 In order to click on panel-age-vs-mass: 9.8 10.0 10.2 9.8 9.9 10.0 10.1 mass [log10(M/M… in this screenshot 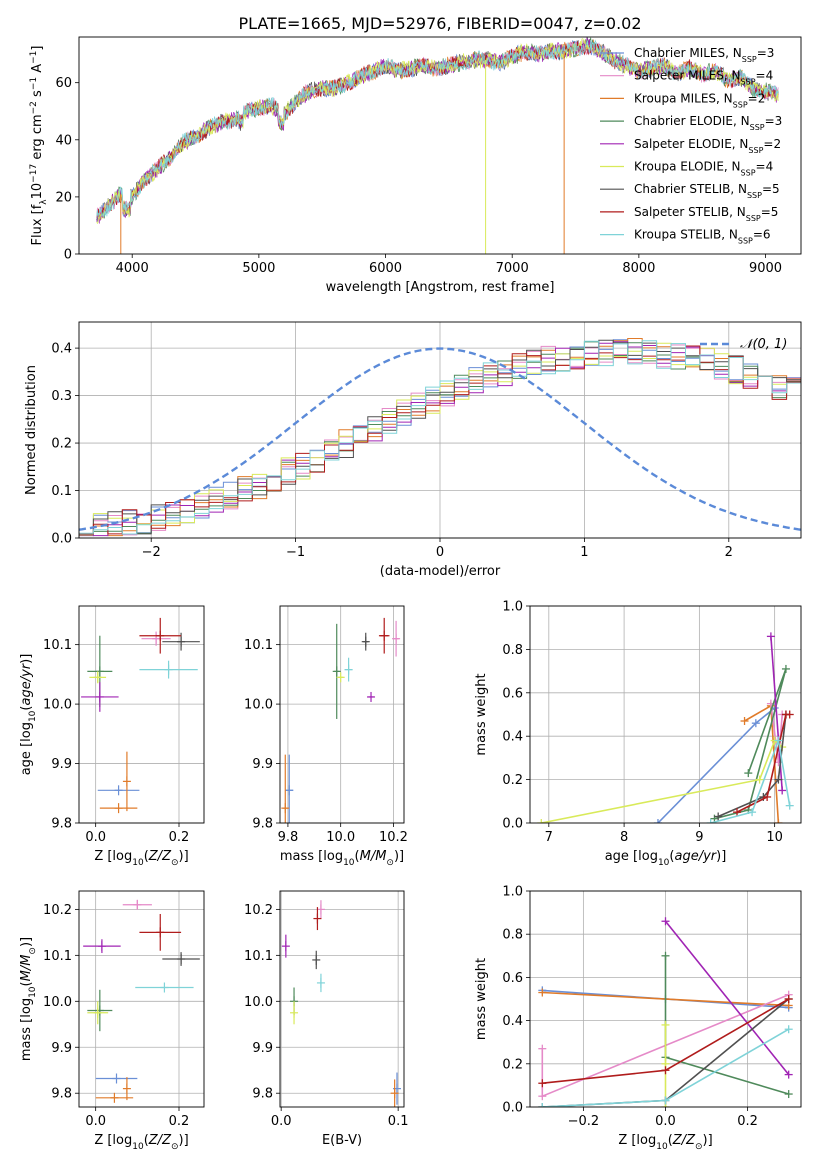, I will do `click(326, 736)`.